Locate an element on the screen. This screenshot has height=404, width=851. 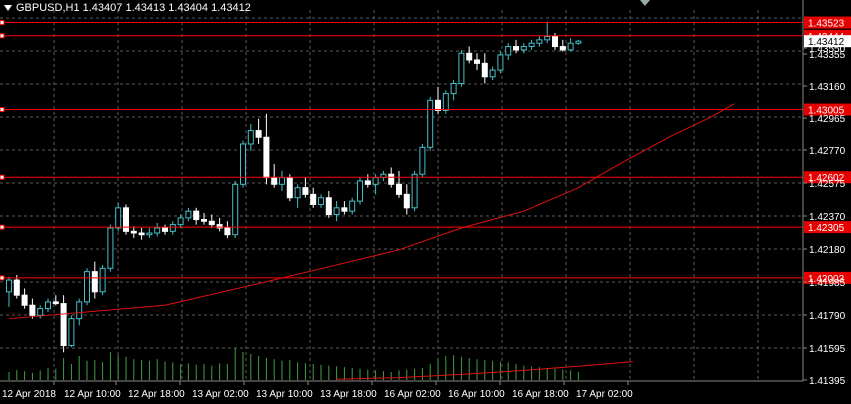
time-axis-label: 13 Apr 18:00 is located at coordinates (348, 394).